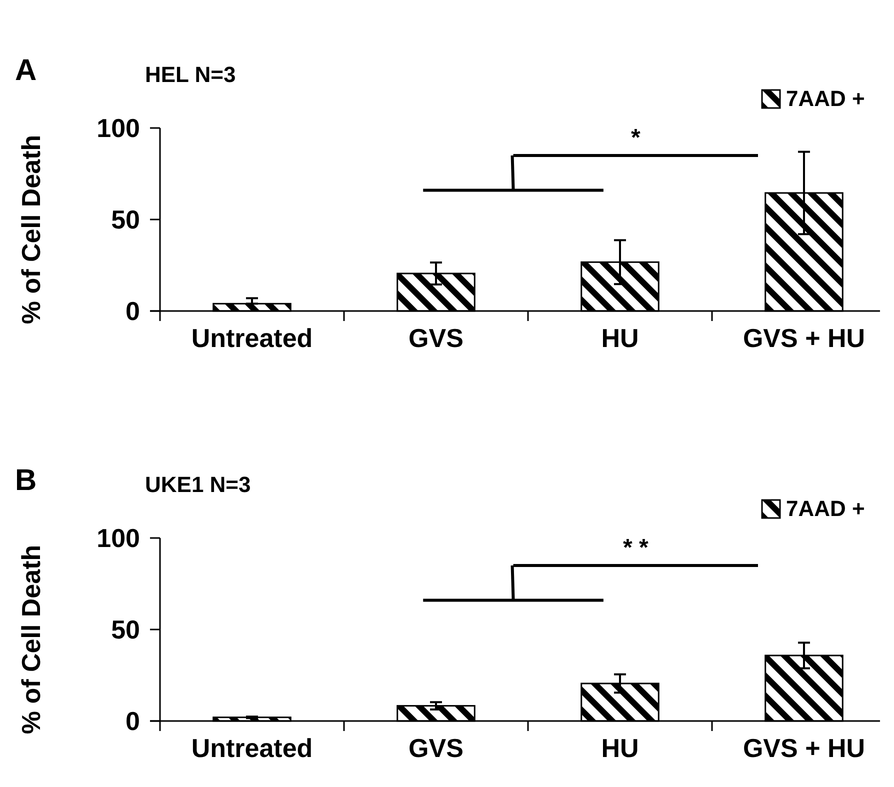 The image size is (894, 787). What do you see at coordinates (190, 74) in the screenshot?
I see `chart-title: HEL N=3` at bounding box center [190, 74].